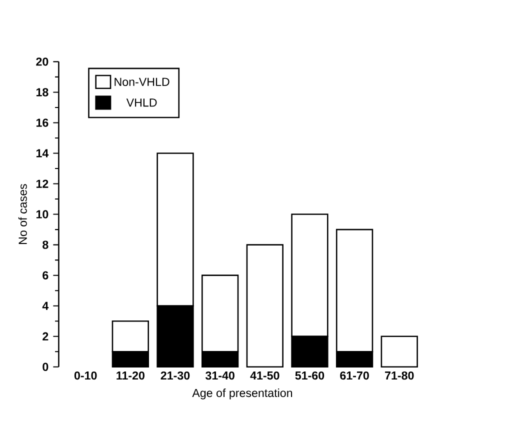 The width and height of the screenshot is (510, 422). I want to click on y-tick-label: 8, so click(45, 244).